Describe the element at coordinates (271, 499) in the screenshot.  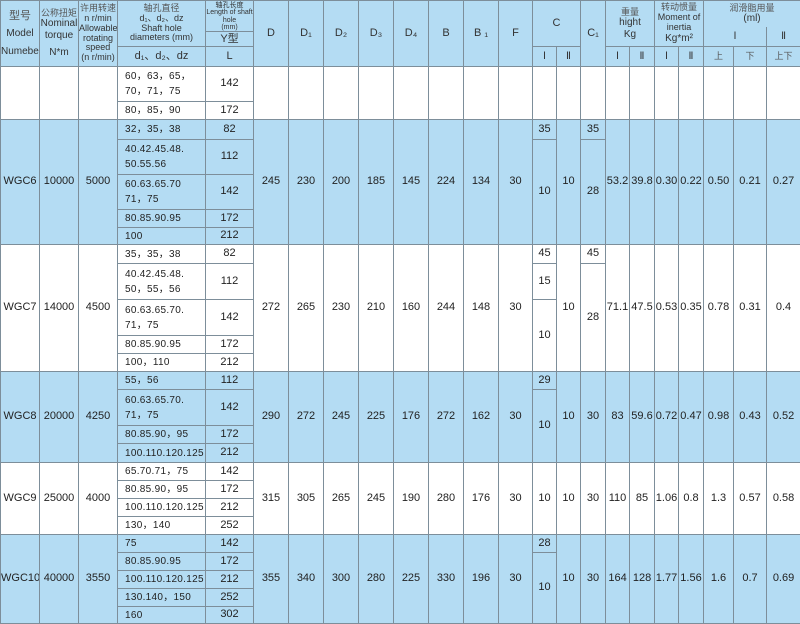
I see `dim-D-cell: 315` at that location.